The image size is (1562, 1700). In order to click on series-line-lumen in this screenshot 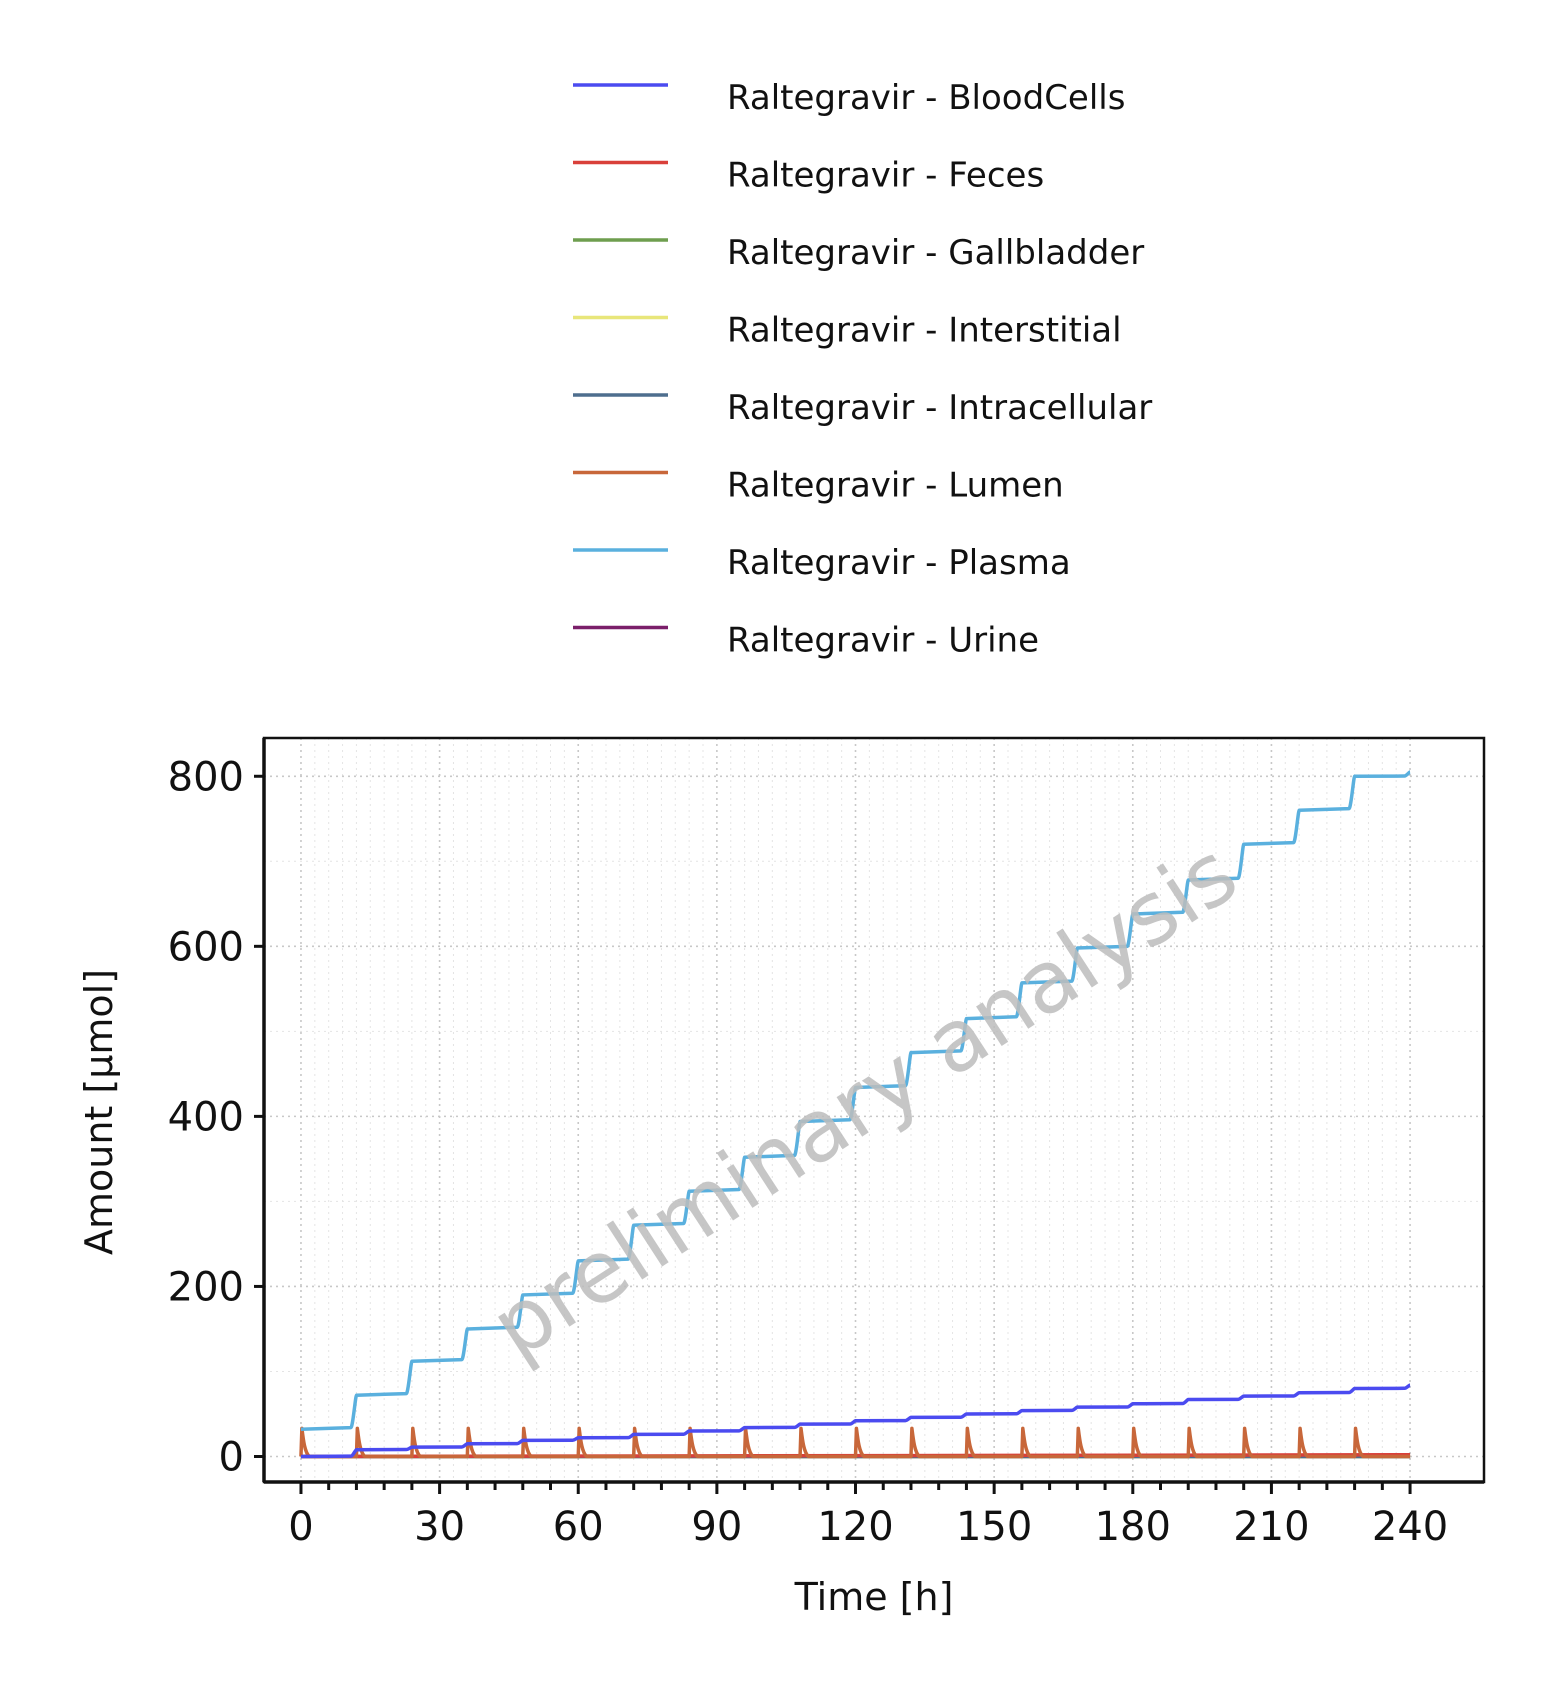, I will do `click(855, 1442)`.